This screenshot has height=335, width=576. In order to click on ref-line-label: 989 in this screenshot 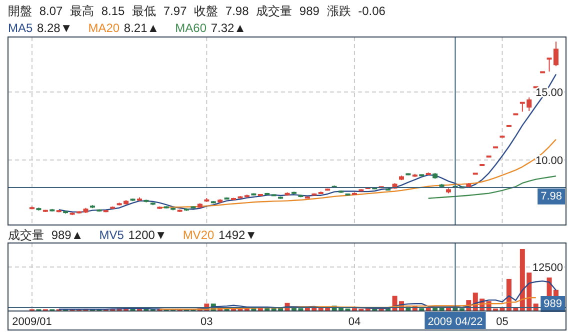, I will do `click(553, 304)`.